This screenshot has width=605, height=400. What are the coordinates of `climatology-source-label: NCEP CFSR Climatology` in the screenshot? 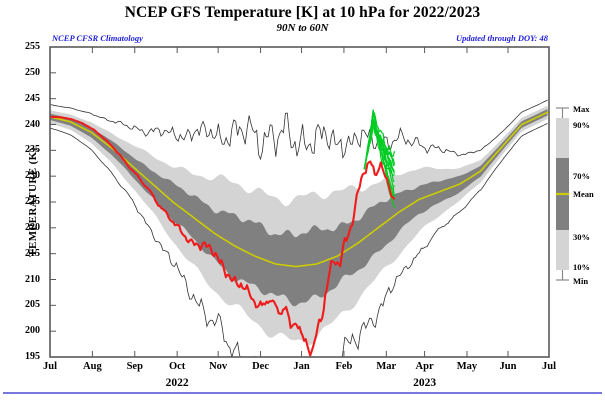 It's located at (97, 38).